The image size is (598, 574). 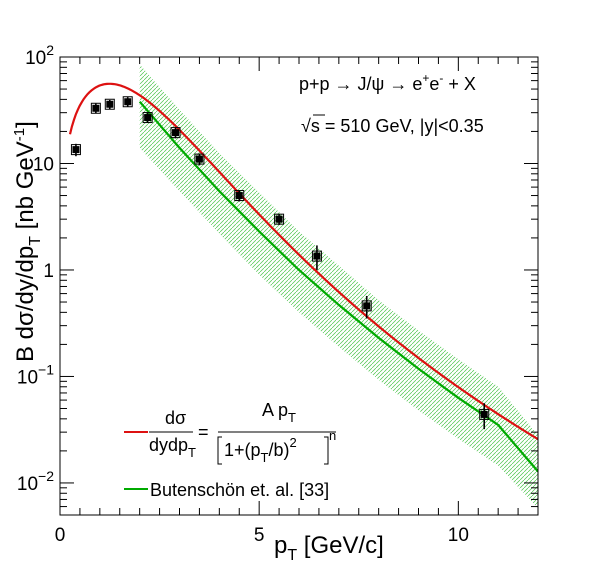 What do you see at coordinates (203, 432) in the screenshot?
I see `legend-fit-eq: =` at bounding box center [203, 432].